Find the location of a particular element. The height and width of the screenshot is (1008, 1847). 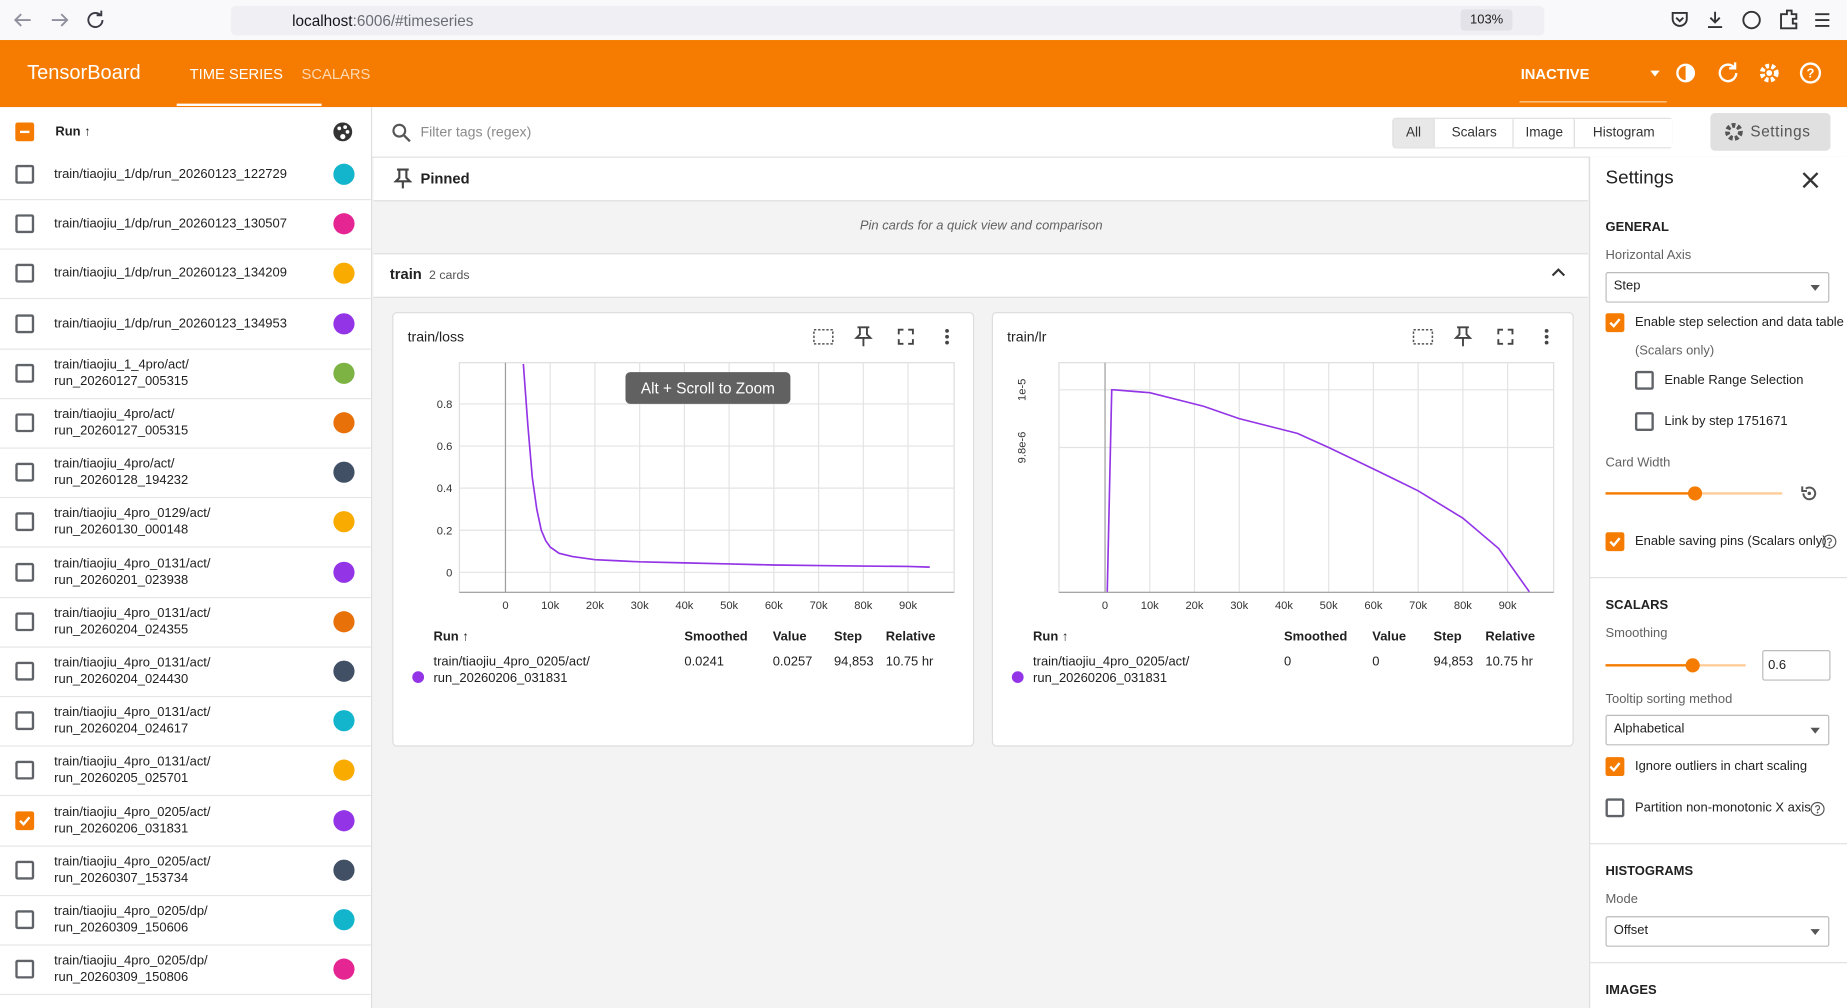

menu-icon is located at coordinates (1822, 20).